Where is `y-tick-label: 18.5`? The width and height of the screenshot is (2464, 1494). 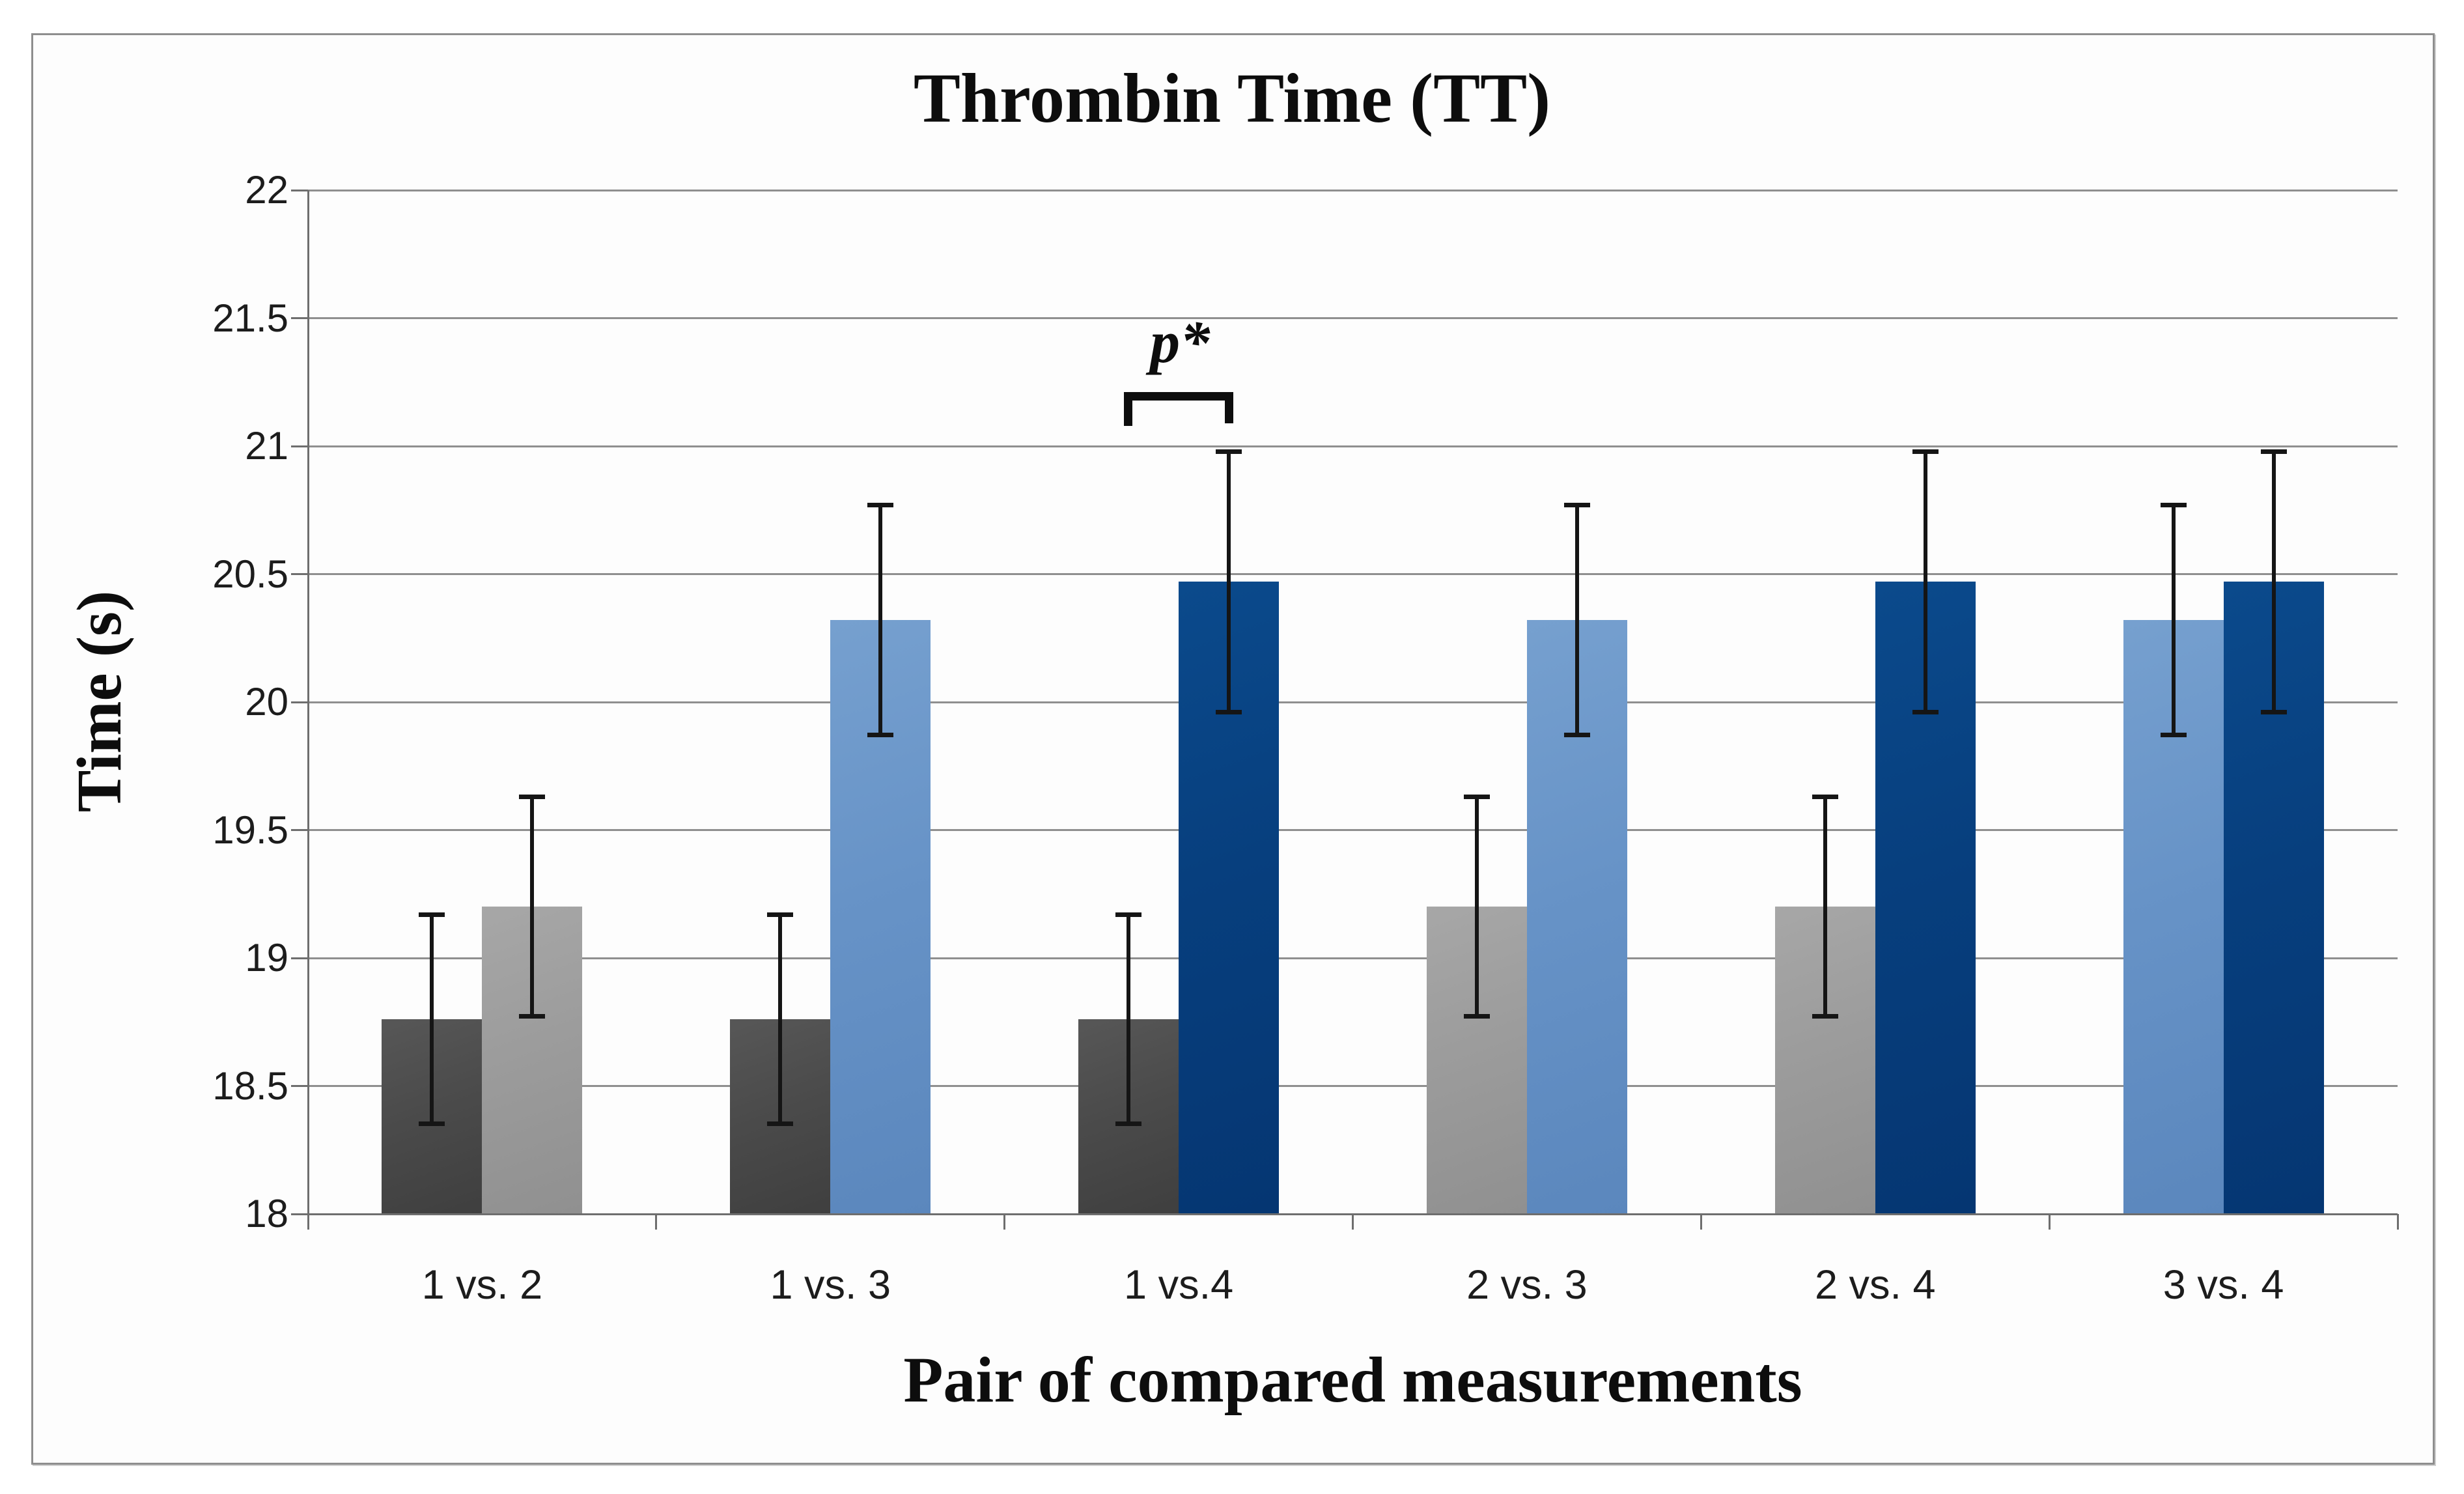
y-tick-label: 18.5 is located at coordinates (250, 1086).